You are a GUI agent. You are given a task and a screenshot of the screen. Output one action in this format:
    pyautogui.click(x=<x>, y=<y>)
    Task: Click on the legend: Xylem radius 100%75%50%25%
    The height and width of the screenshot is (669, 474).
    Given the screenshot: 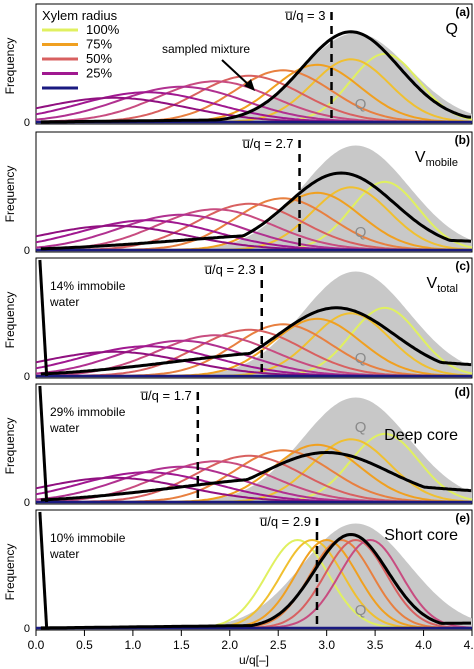 What is the action you would take?
    pyautogui.click(x=81, y=49)
    